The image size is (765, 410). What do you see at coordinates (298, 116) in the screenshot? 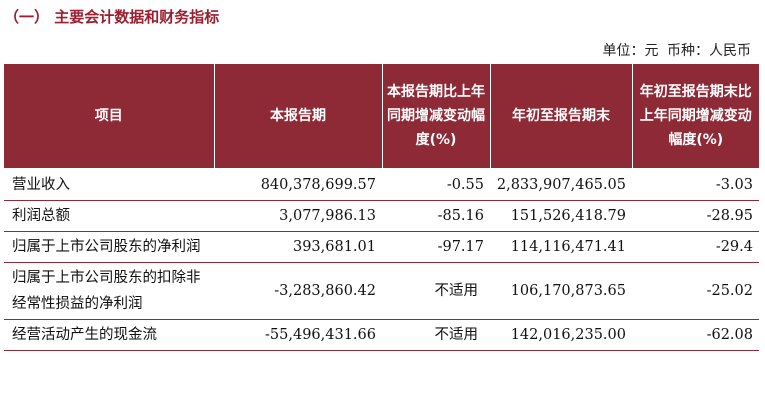
I see `header-current-period: 本报告期` at bounding box center [298, 116].